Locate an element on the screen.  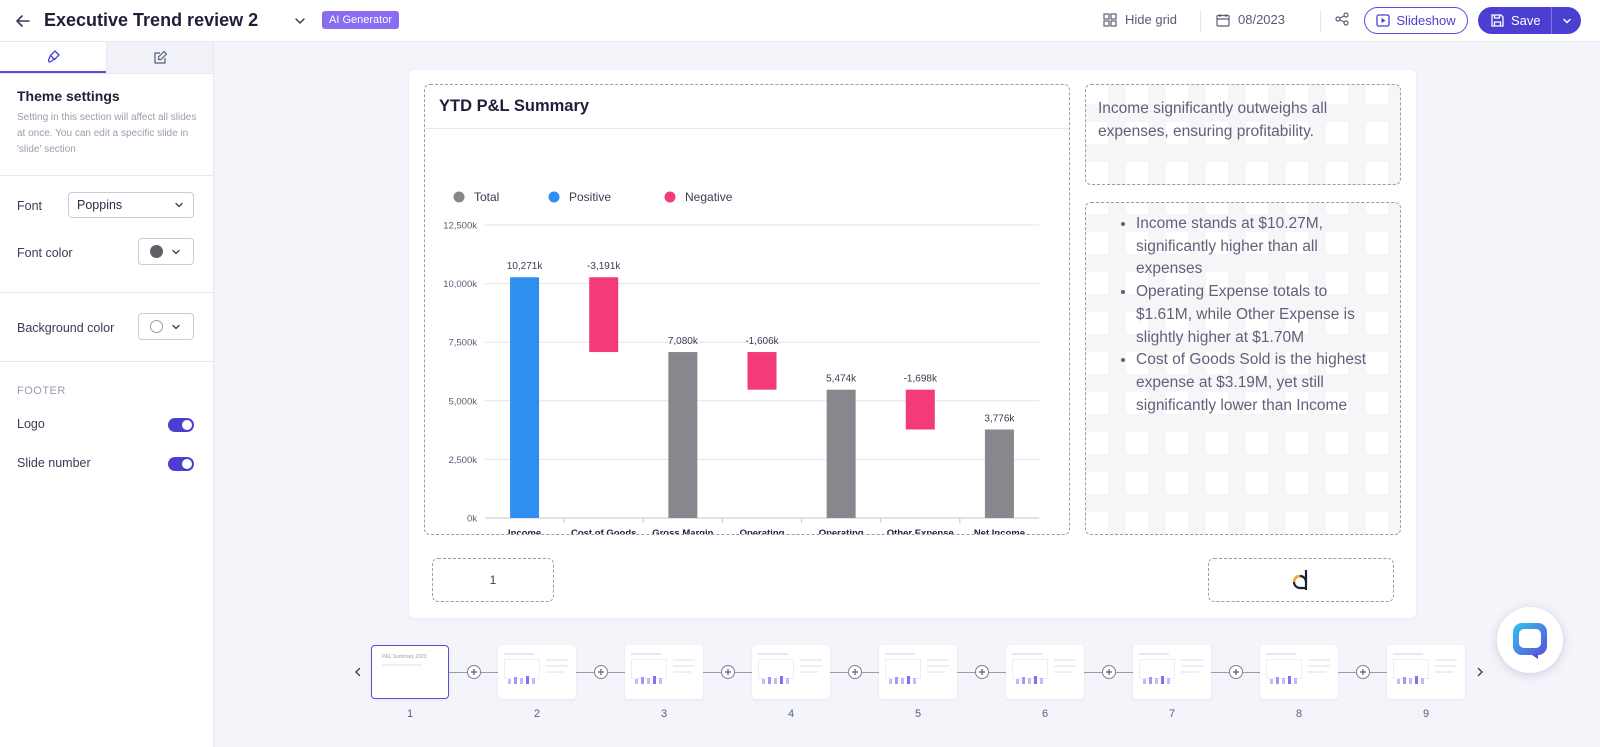
theme-settings-title: Theme settings is located at coordinates (68, 96).